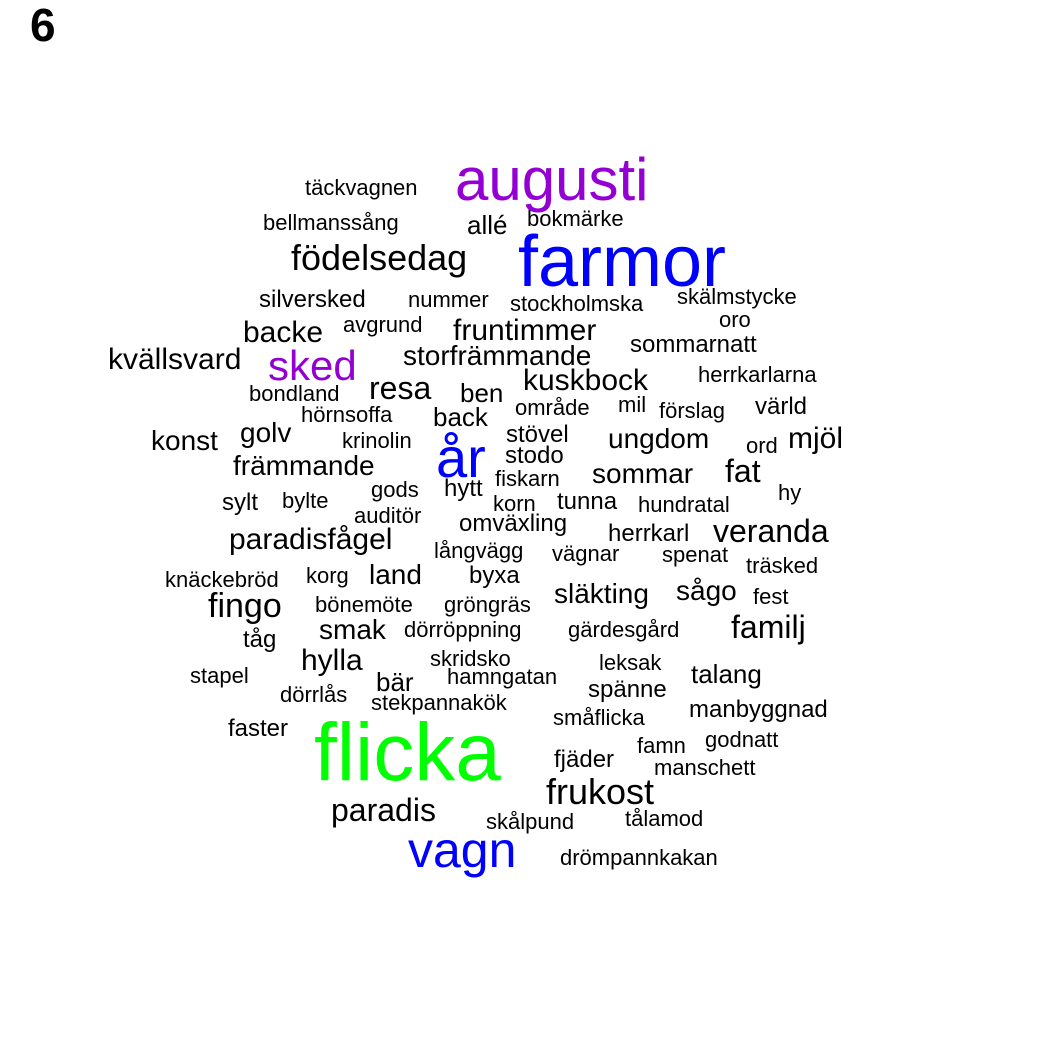 This screenshot has height=1050, width=1050. What do you see at coordinates (395, 574) in the screenshot?
I see `word-land: land` at bounding box center [395, 574].